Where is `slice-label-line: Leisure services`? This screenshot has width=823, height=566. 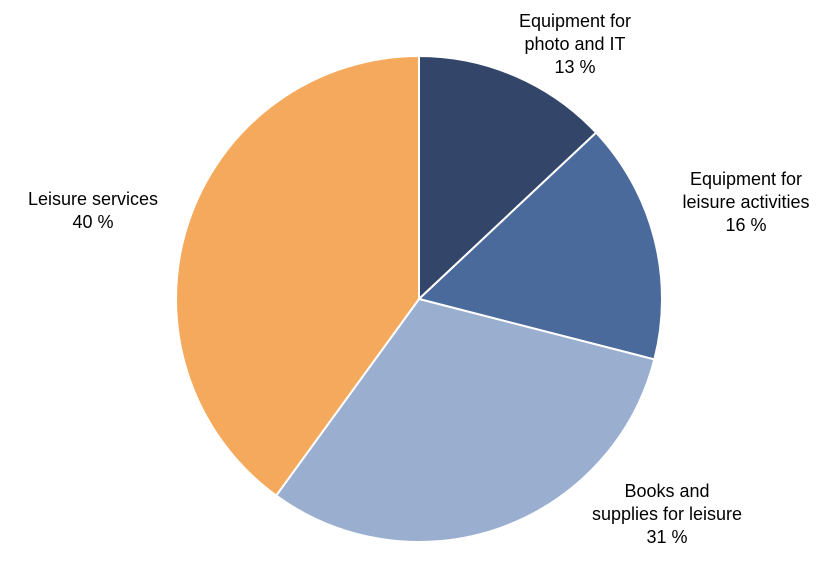 slice-label-line: Leisure services is located at coordinates (93, 199).